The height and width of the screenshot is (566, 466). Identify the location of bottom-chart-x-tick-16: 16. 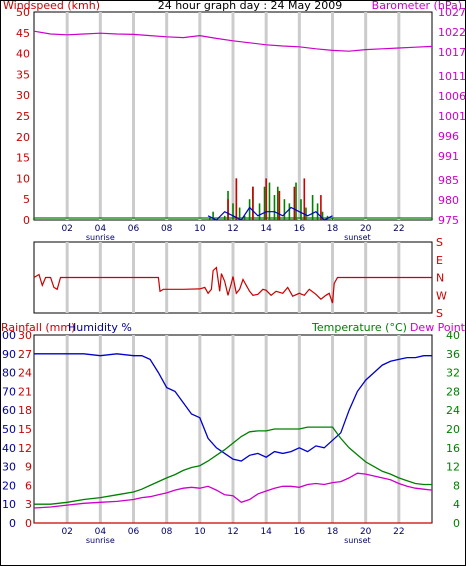
(300, 532).